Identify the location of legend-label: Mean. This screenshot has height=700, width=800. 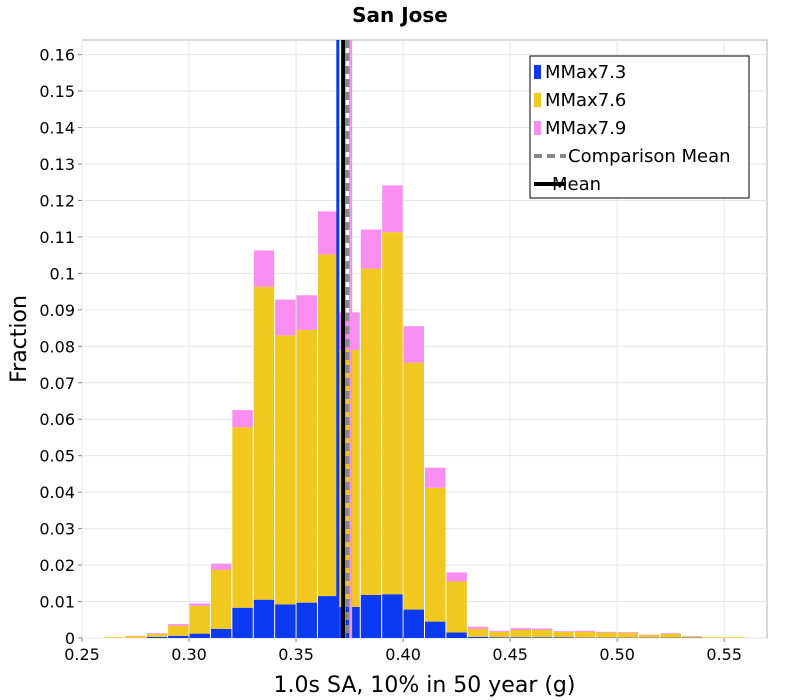
(576, 184).